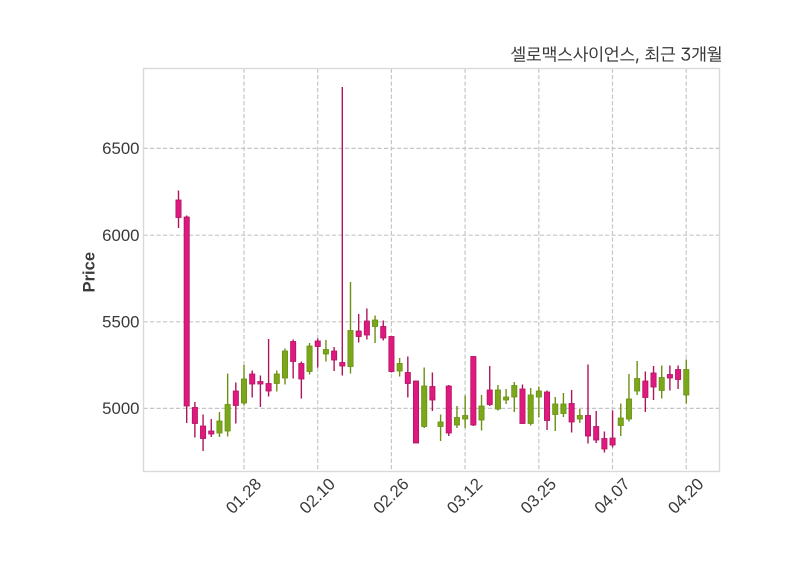  I want to click on svg-text: 5500, so click(120, 322).